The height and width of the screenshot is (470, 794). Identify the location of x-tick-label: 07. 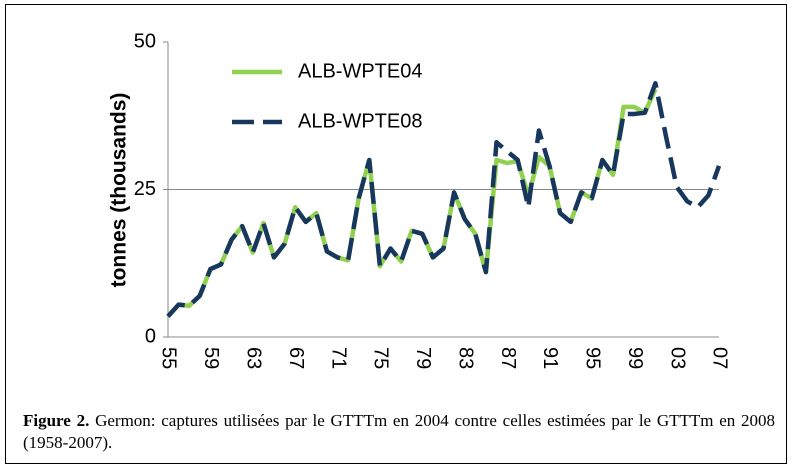
(720, 358).